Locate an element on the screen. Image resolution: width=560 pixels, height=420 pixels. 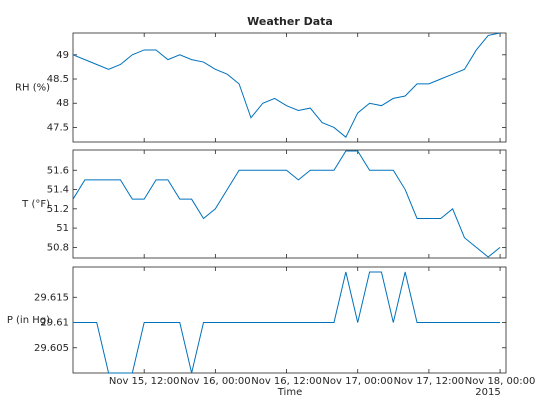
y-tick-label: 50.8 is located at coordinates (58, 247).